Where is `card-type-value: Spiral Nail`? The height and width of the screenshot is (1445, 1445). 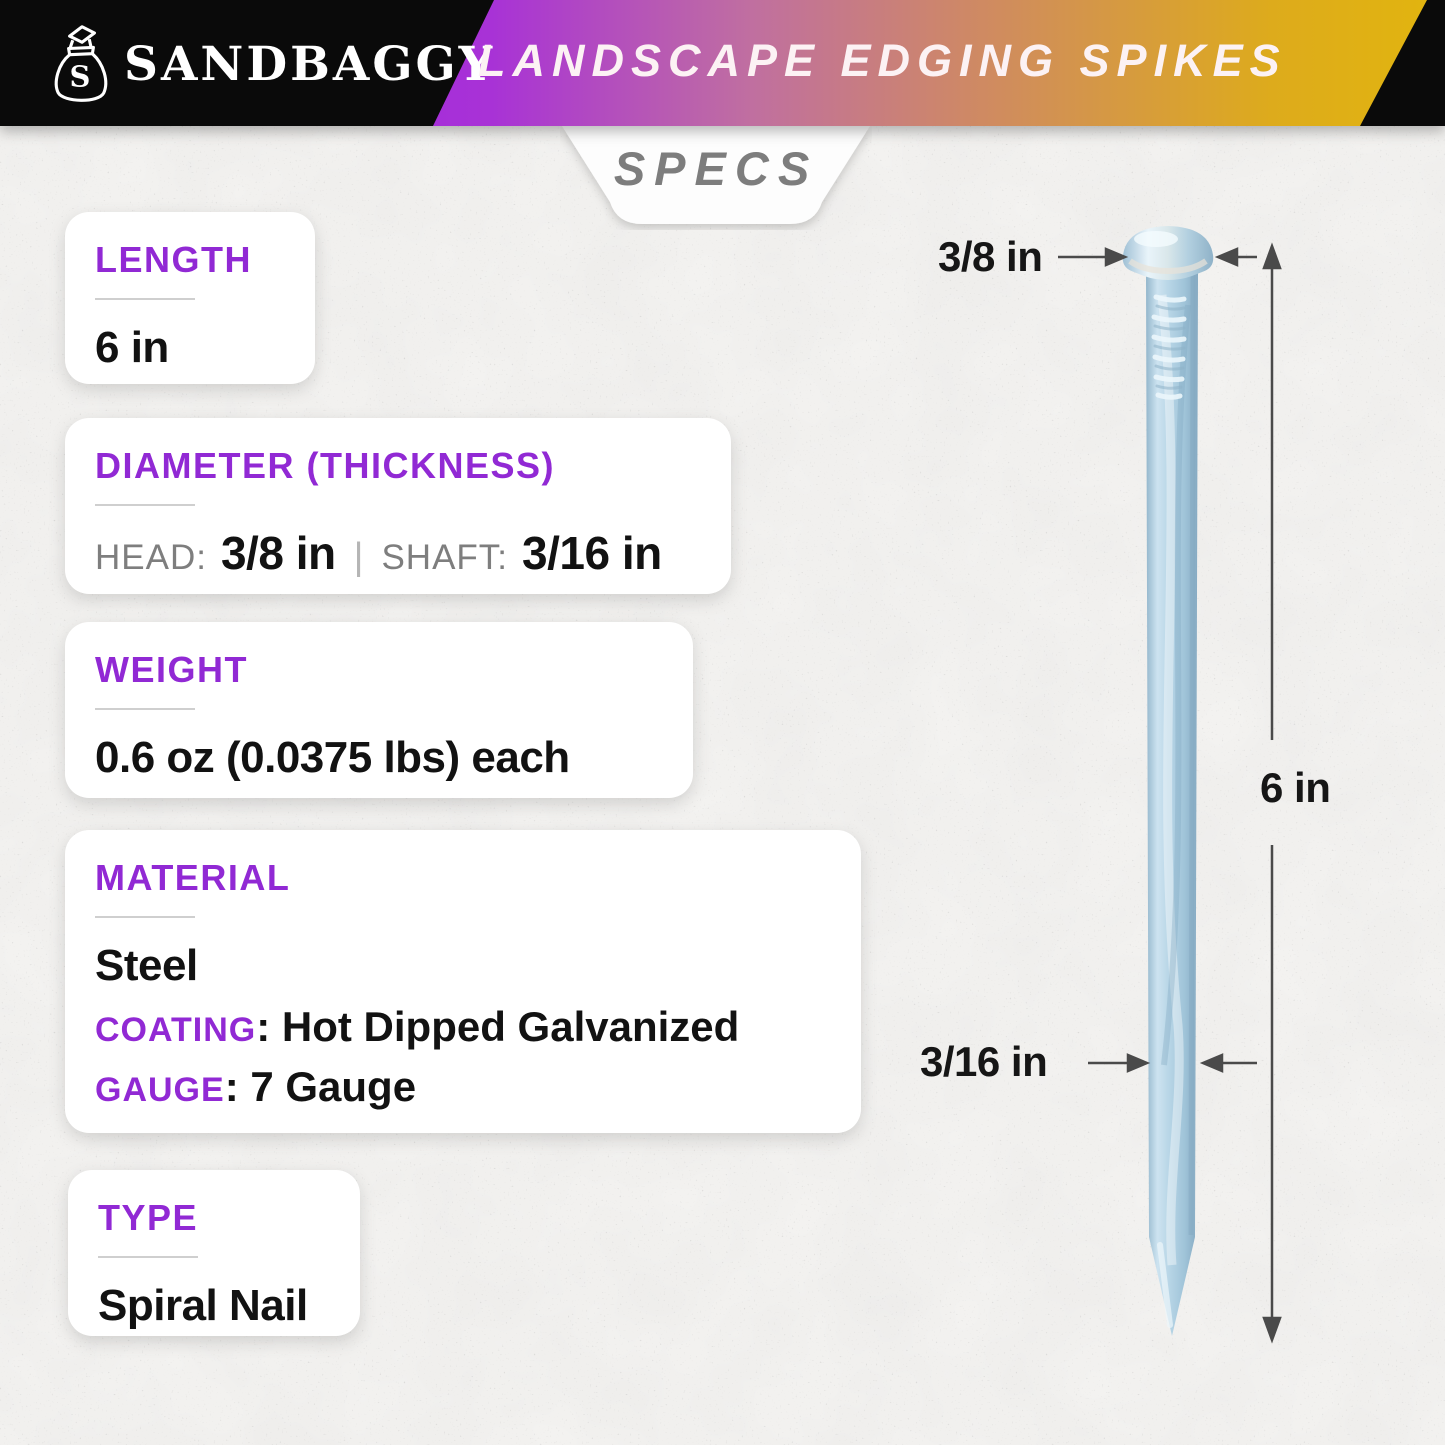 card-type-value: Spiral Nail is located at coordinates (203, 1305).